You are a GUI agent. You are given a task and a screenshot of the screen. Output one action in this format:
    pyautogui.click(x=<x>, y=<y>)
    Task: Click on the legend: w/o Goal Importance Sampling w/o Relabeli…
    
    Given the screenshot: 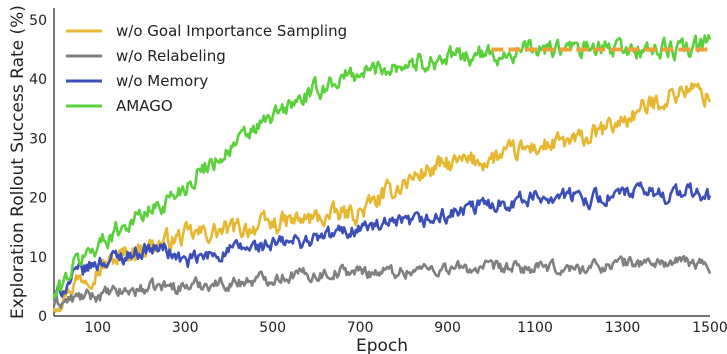 What is the action you would take?
    pyautogui.click(x=206, y=68)
    